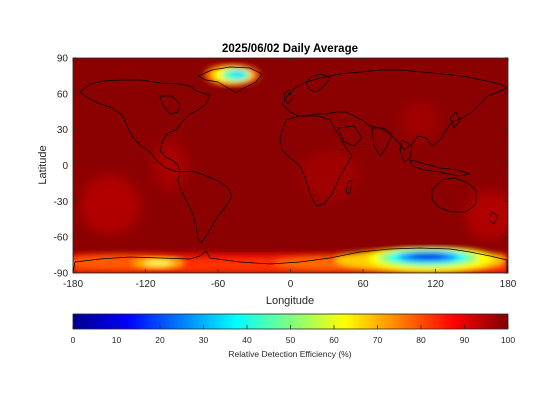 Image resolution: width=560 pixels, height=420 pixels. What do you see at coordinates (290, 260) in the screenshot?
I see `coastline-antarctica` at bounding box center [290, 260].